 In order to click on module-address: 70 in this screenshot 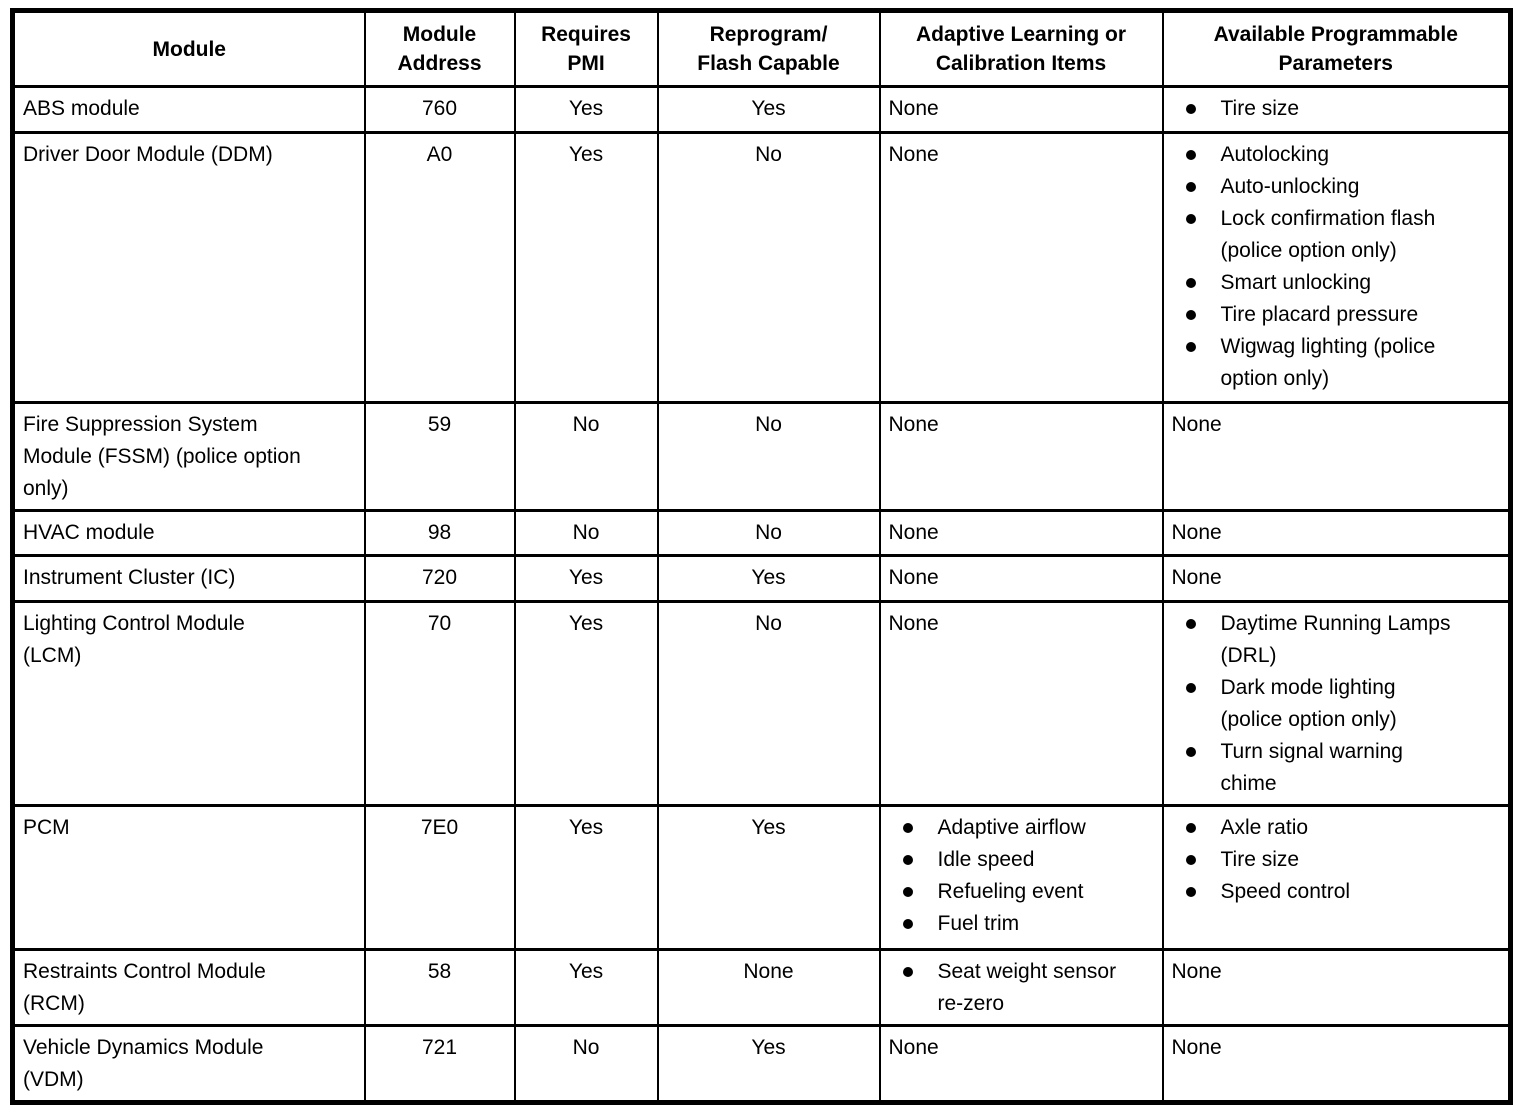, I will do `click(439, 623)`.